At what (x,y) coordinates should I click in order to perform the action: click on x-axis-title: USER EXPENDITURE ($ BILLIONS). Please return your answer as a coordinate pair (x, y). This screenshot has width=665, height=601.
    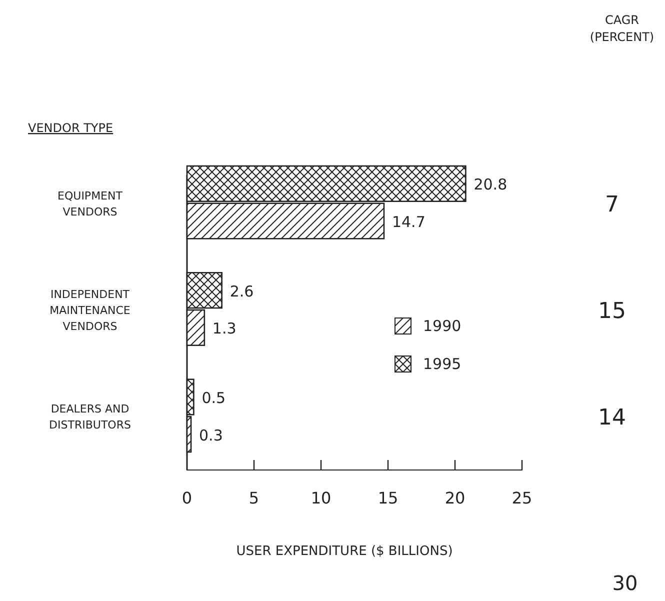
    Looking at the image, I should click on (344, 551).